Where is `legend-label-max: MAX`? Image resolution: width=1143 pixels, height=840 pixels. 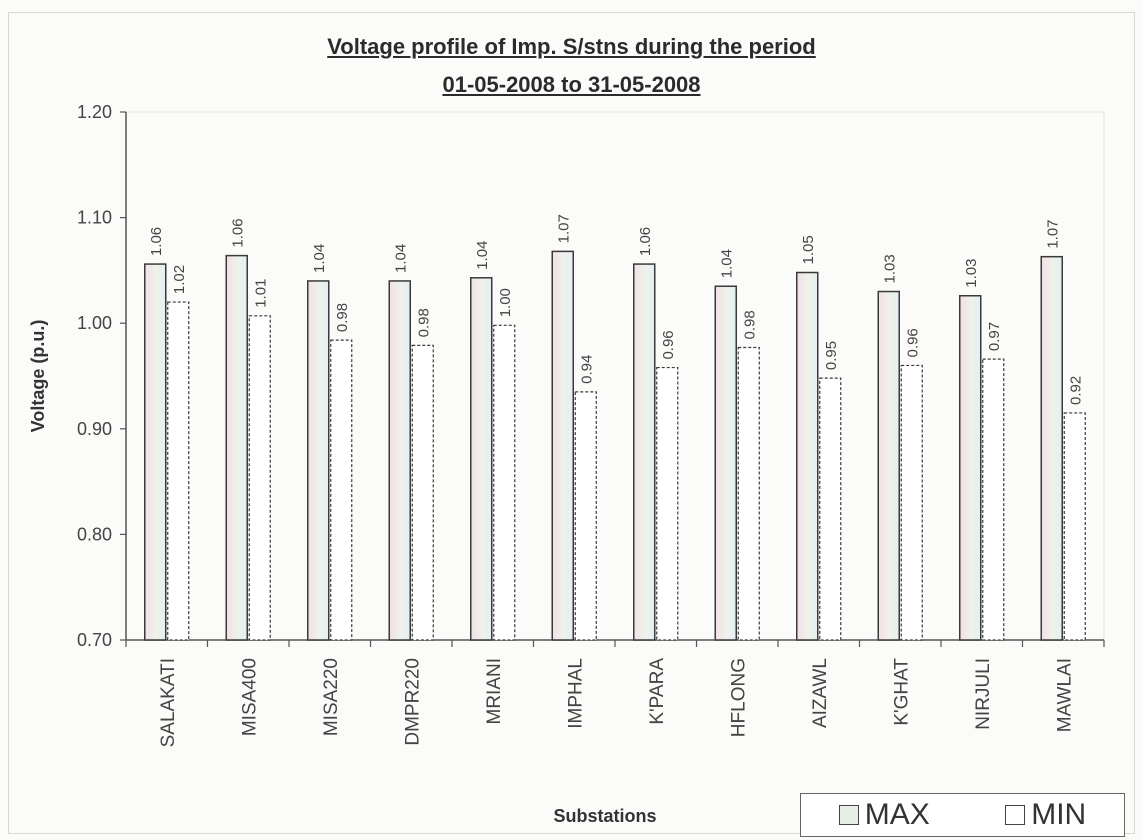
legend-label-max: MAX is located at coordinates (897, 814).